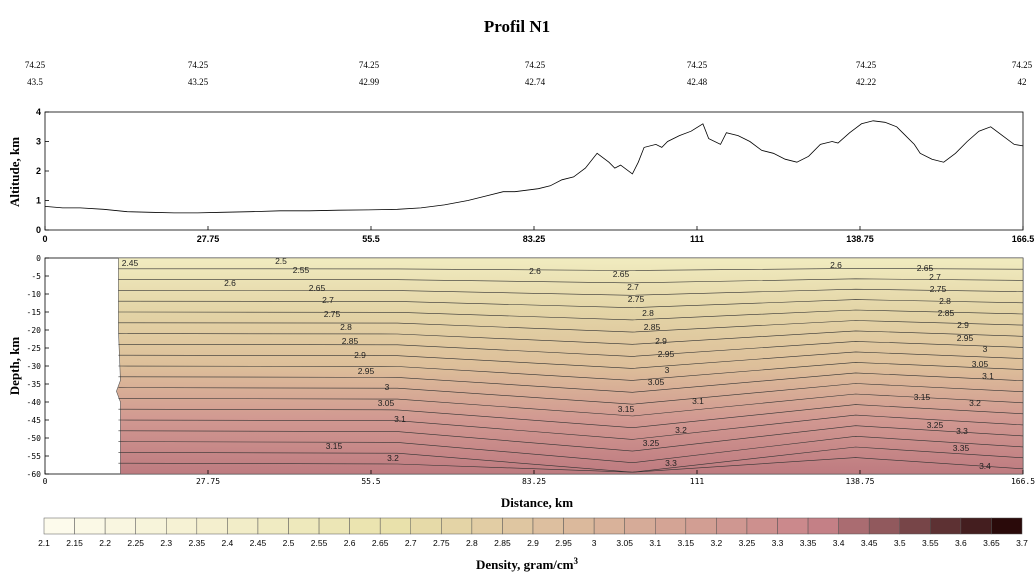 This screenshot has width=1035, height=576. What do you see at coordinates (808, 543) in the screenshot?
I see `colorbar-label: 3.35` at bounding box center [808, 543].